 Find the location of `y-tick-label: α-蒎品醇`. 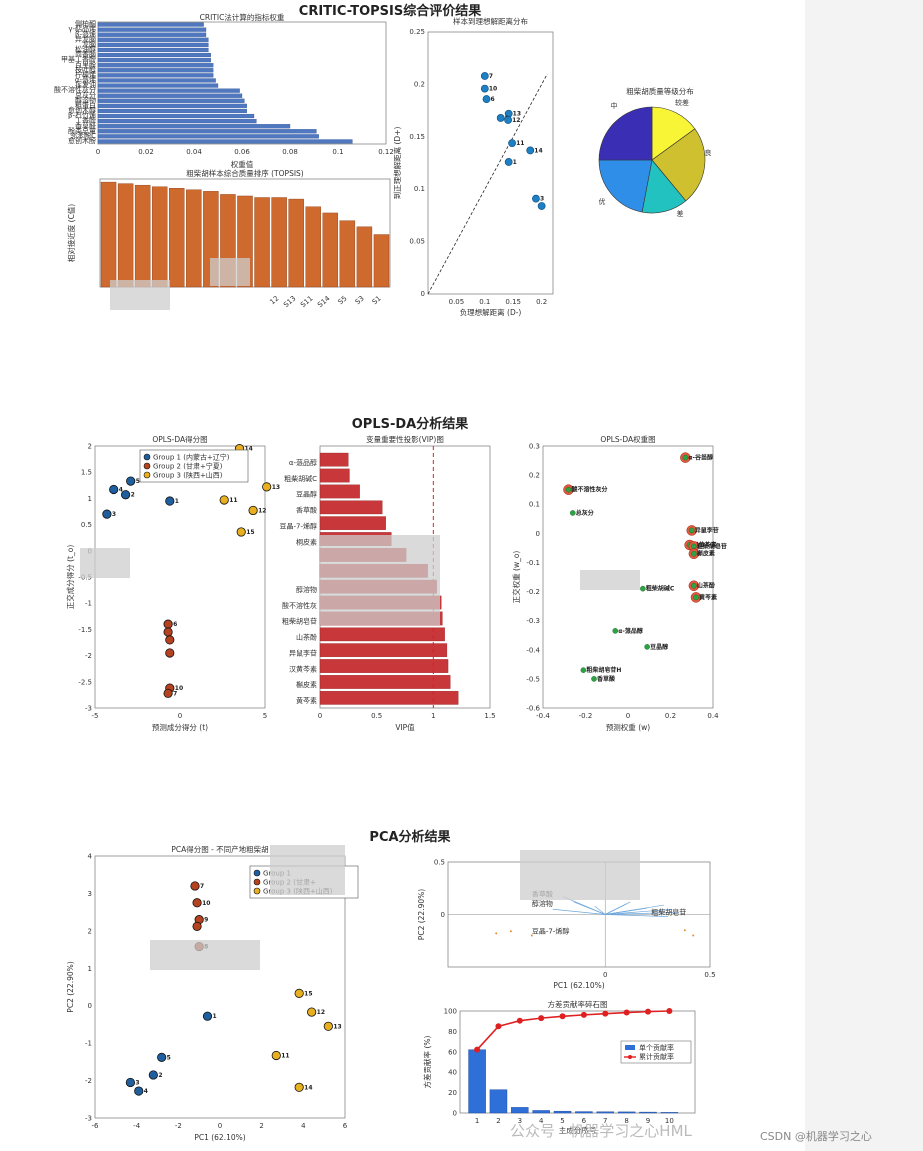

y-tick-label: α-蒎品醇 is located at coordinates (303, 462).